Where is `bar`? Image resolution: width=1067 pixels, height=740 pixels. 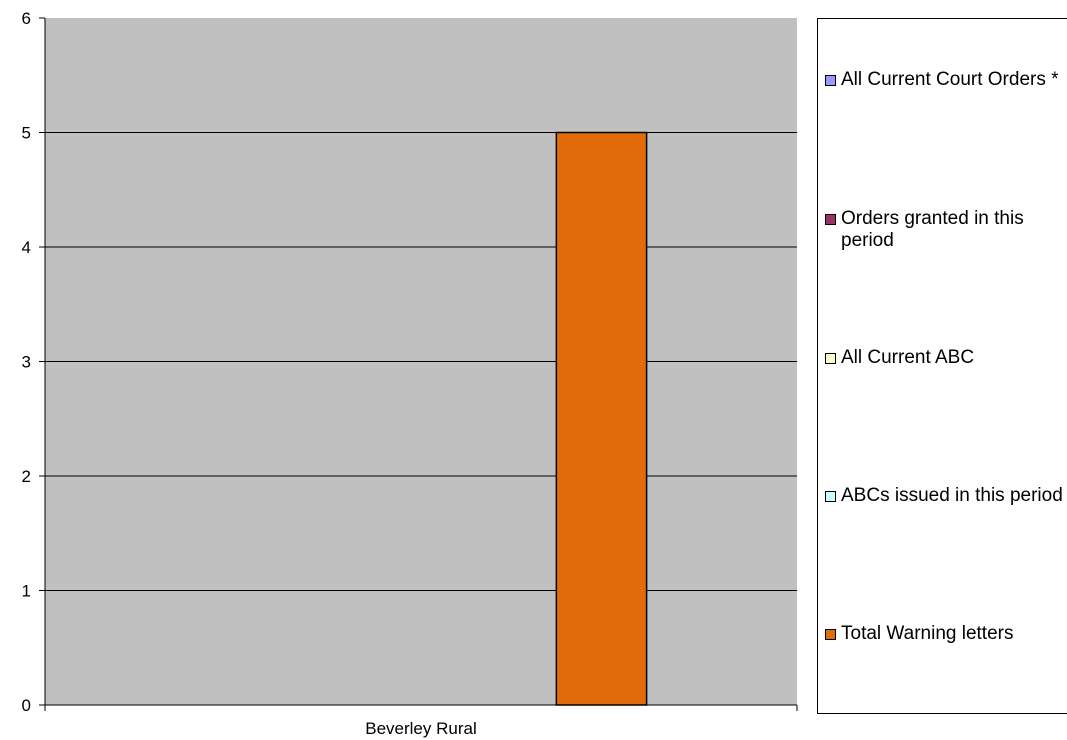 bar is located at coordinates (601, 418).